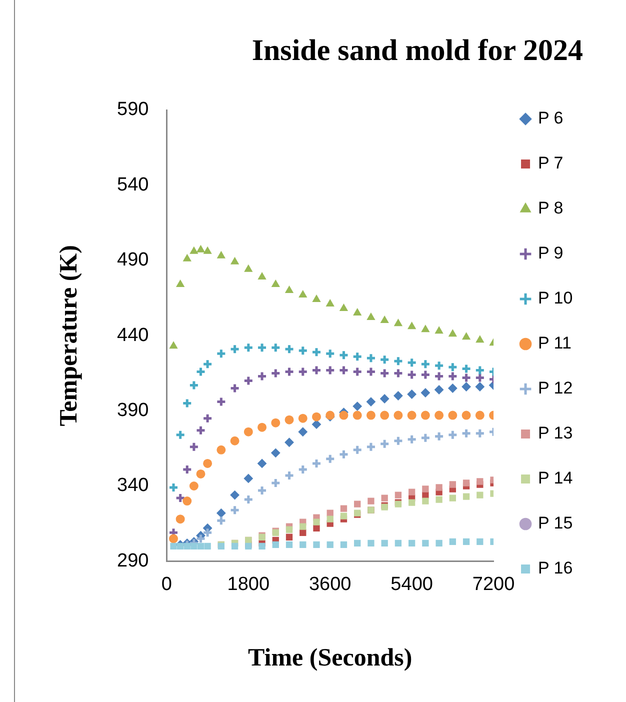 This screenshot has width=626, height=702. I want to click on legend-label: P 13, so click(555, 433).